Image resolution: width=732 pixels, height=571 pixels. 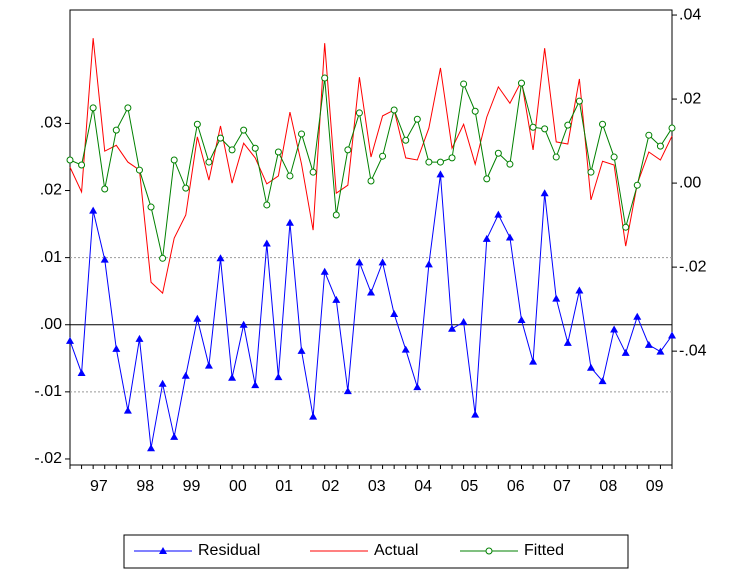 What do you see at coordinates (99, 486) in the screenshot?
I see `x-tick-label: 97` at bounding box center [99, 486].